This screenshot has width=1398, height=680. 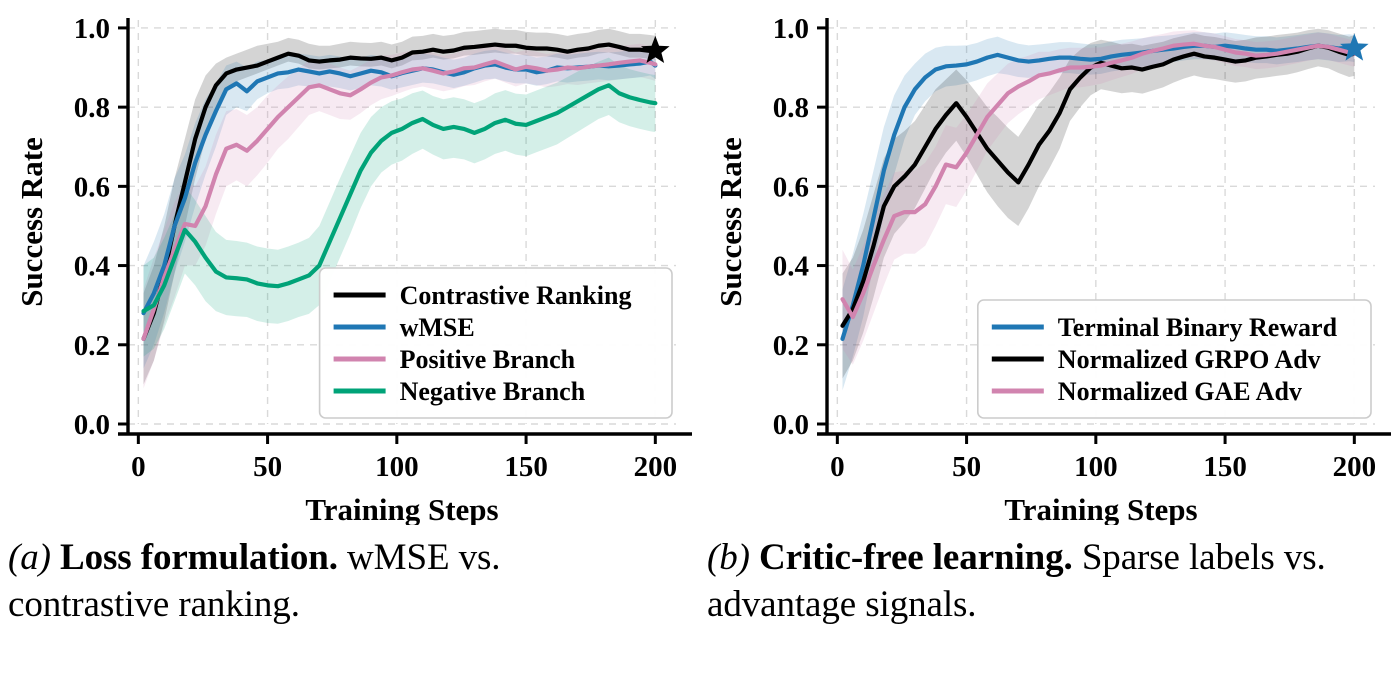 What do you see at coordinates (1016, 581) in the screenshot?
I see `caption-b-rest: Sparse labels vs. advantage signals.` at bounding box center [1016, 581].